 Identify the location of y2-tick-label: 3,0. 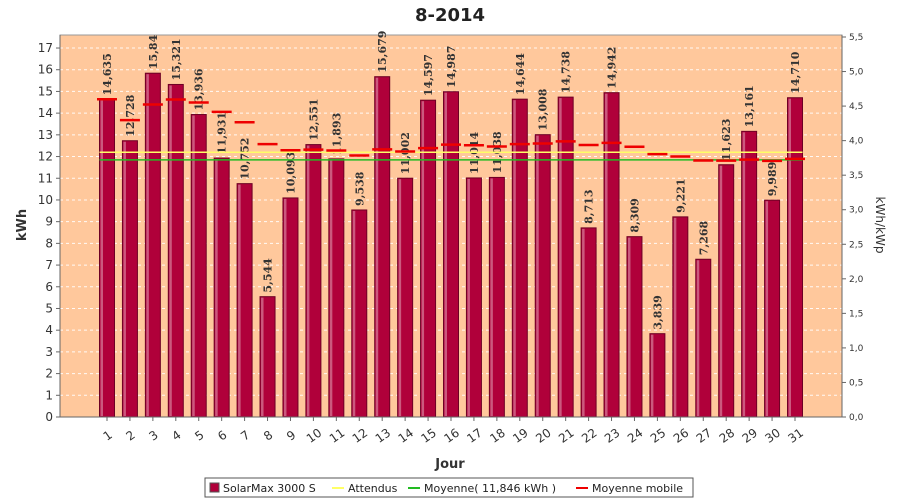
(856, 211).